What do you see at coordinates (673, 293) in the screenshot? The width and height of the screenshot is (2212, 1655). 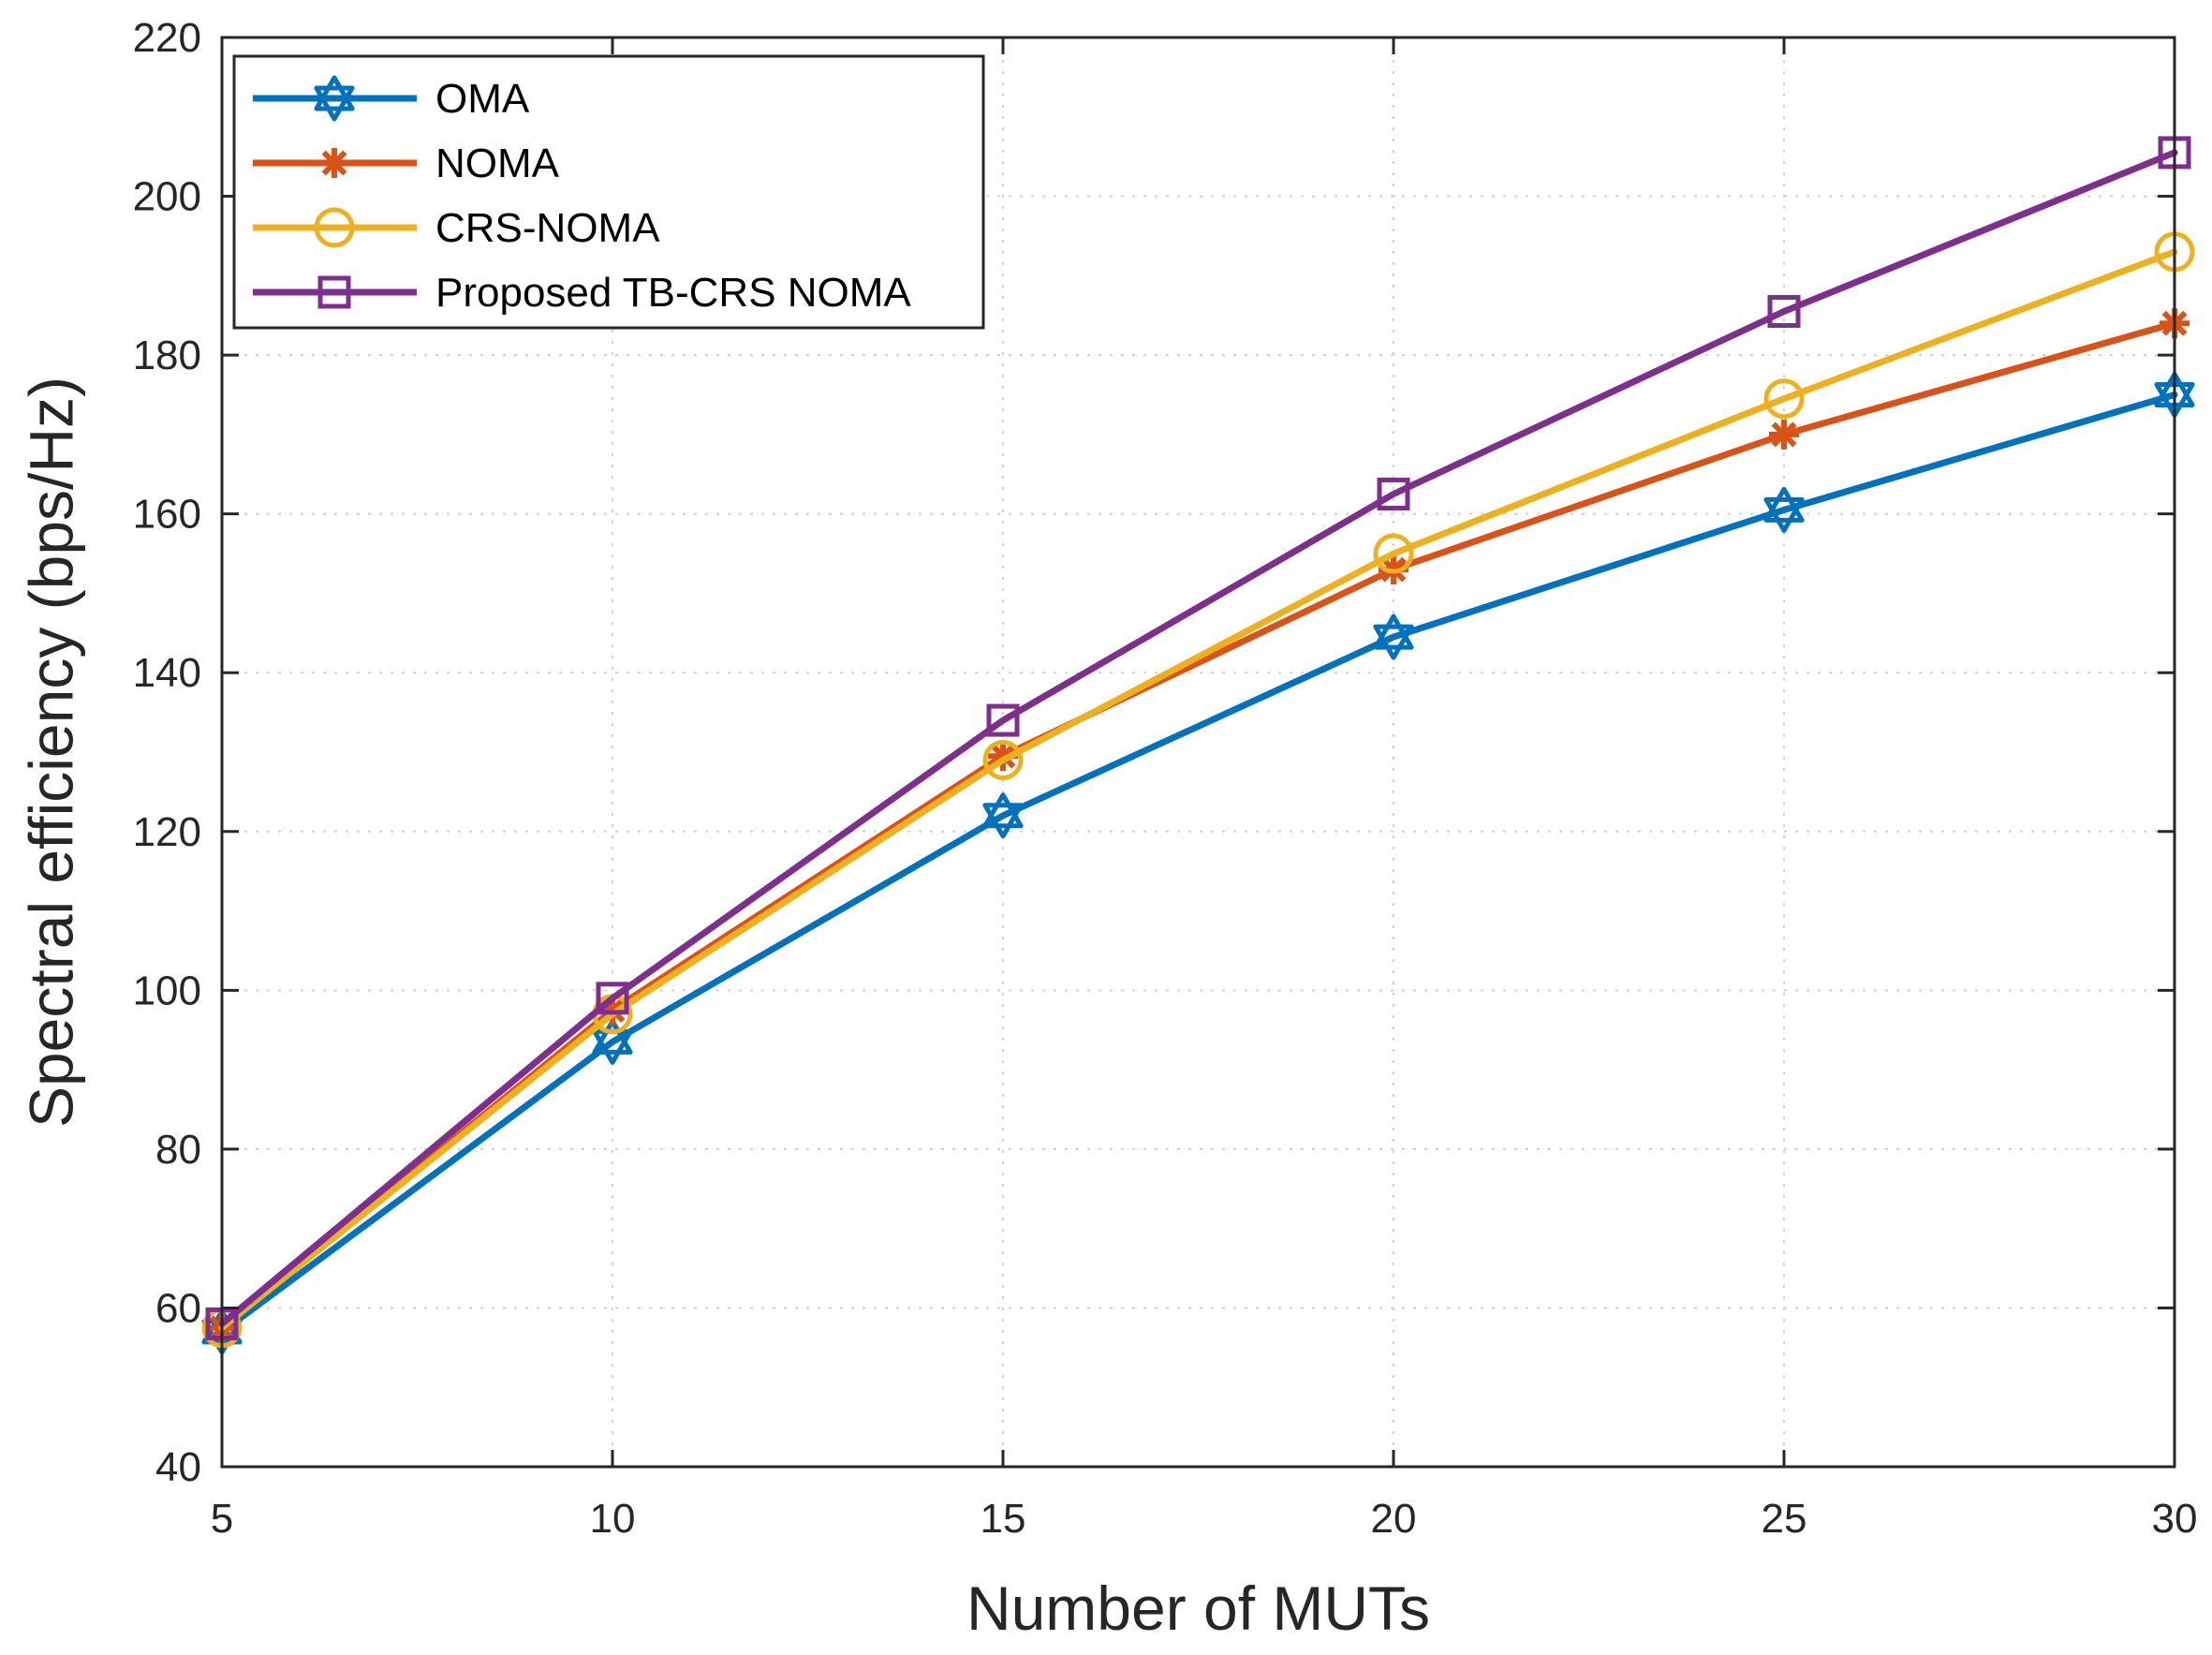 I see `legend-label: Proposed TB-CRS NOMA` at bounding box center [673, 293].